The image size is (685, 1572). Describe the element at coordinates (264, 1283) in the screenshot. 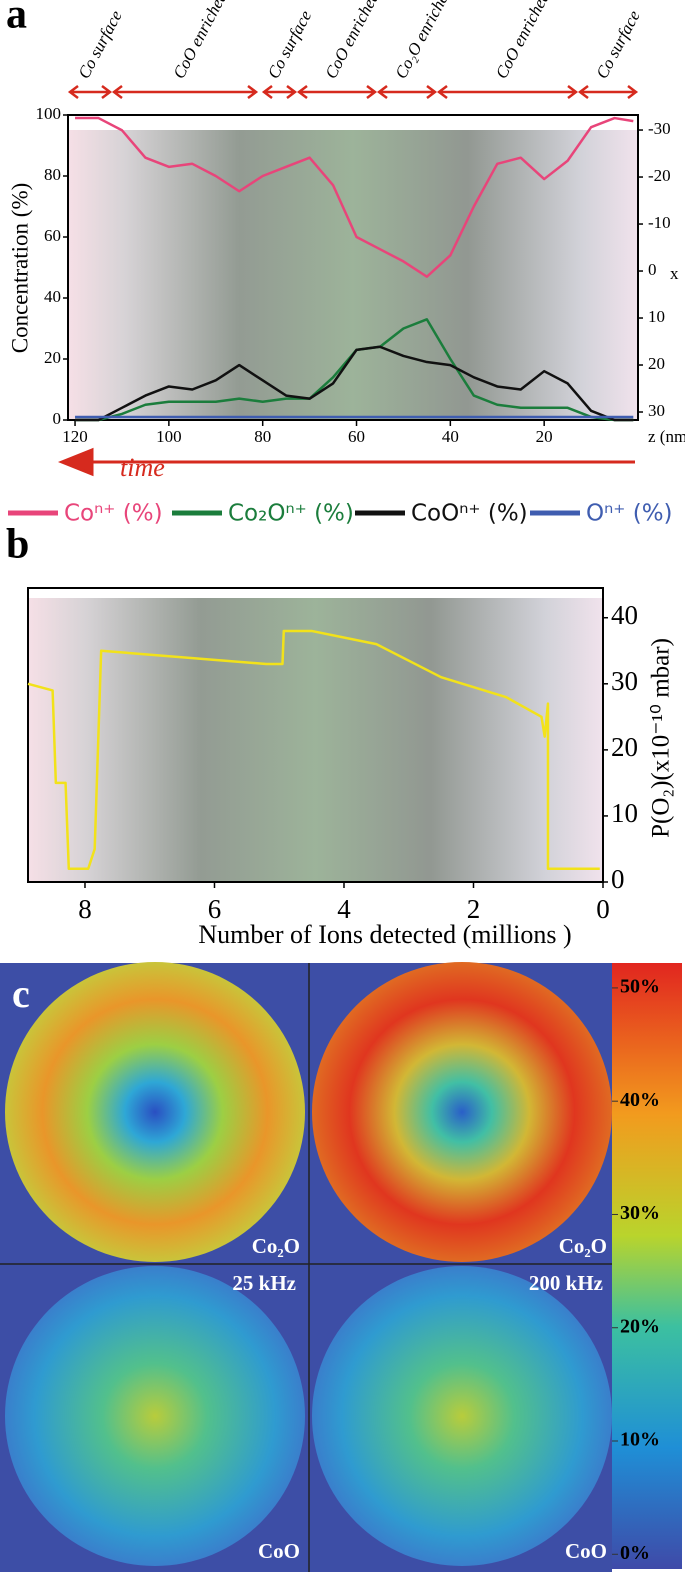

I see `frequency-label: 25 kHz` at that location.